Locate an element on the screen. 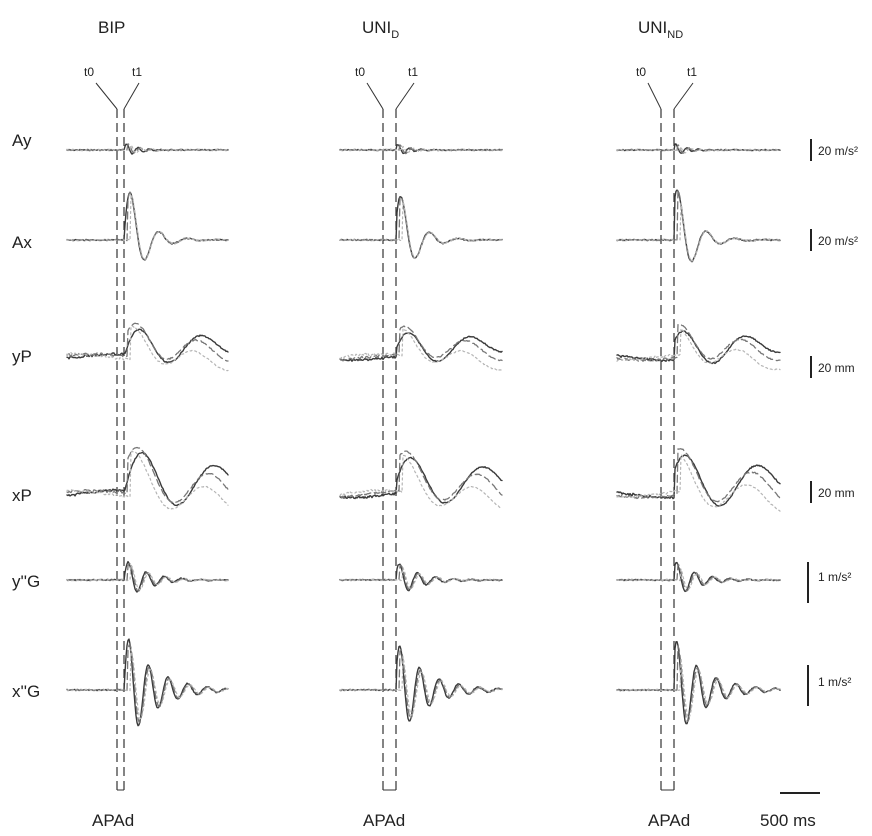 The width and height of the screenshot is (872, 836). time-scale: 500 ms is located at coordinates (790, 811).